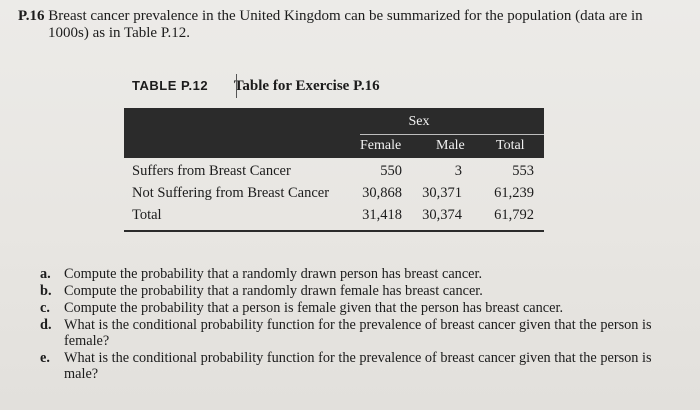 The height and width of the screenshot is (410, 700). What do you see at coordinates (119, 33) in the screenshot?
I see `problem-text-line2: 1000s) as in Table P.12.` at bounding box center [119, 33].